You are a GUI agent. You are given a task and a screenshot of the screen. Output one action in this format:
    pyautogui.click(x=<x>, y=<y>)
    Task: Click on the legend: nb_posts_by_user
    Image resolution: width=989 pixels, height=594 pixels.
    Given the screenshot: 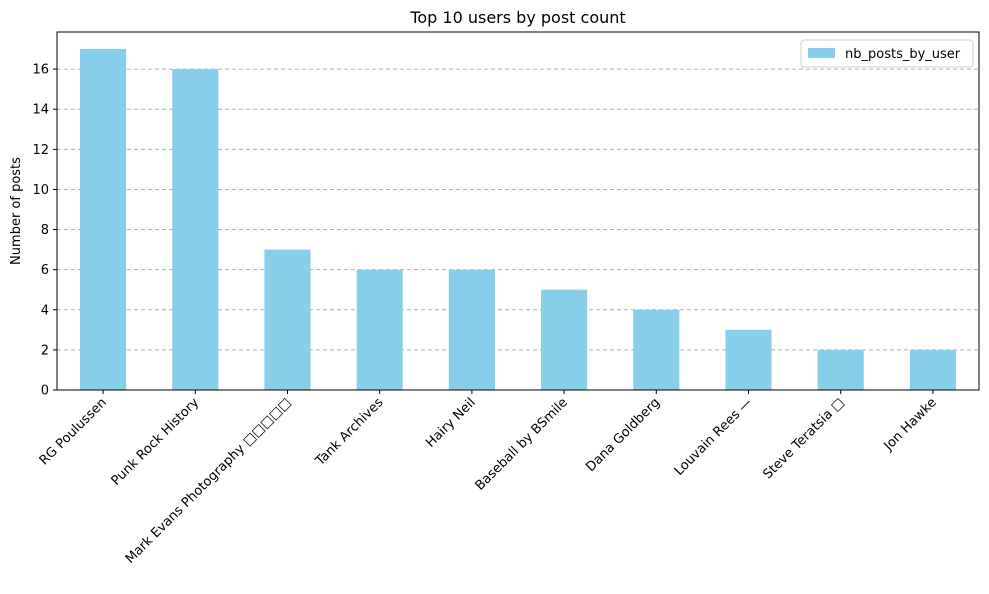 What is the action you would take?
    pyautogui.click(x=887, y=53)
    